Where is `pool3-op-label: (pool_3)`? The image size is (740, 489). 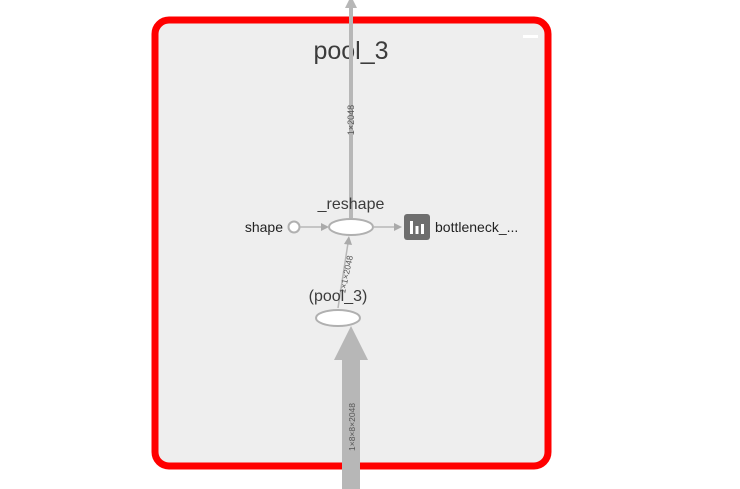
pool3-op-label: (pool_3) is located at coordinates (338, 296).